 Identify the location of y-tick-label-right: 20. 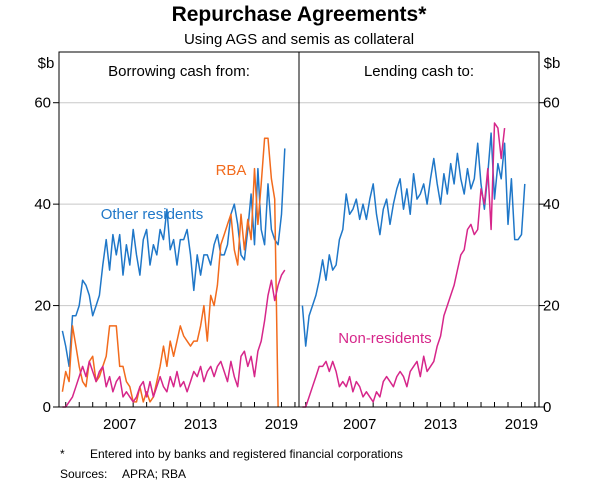
(551, 306).